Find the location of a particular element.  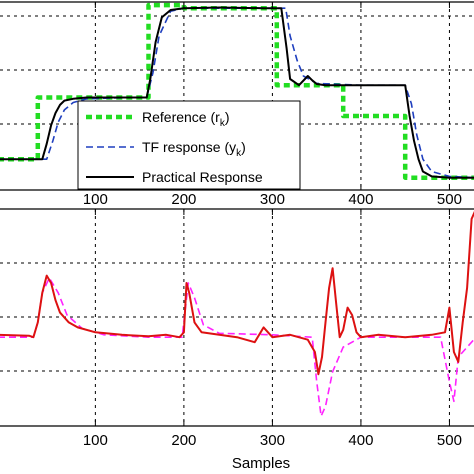

legend-label: Practical Response is located at coordinates (202, 177).